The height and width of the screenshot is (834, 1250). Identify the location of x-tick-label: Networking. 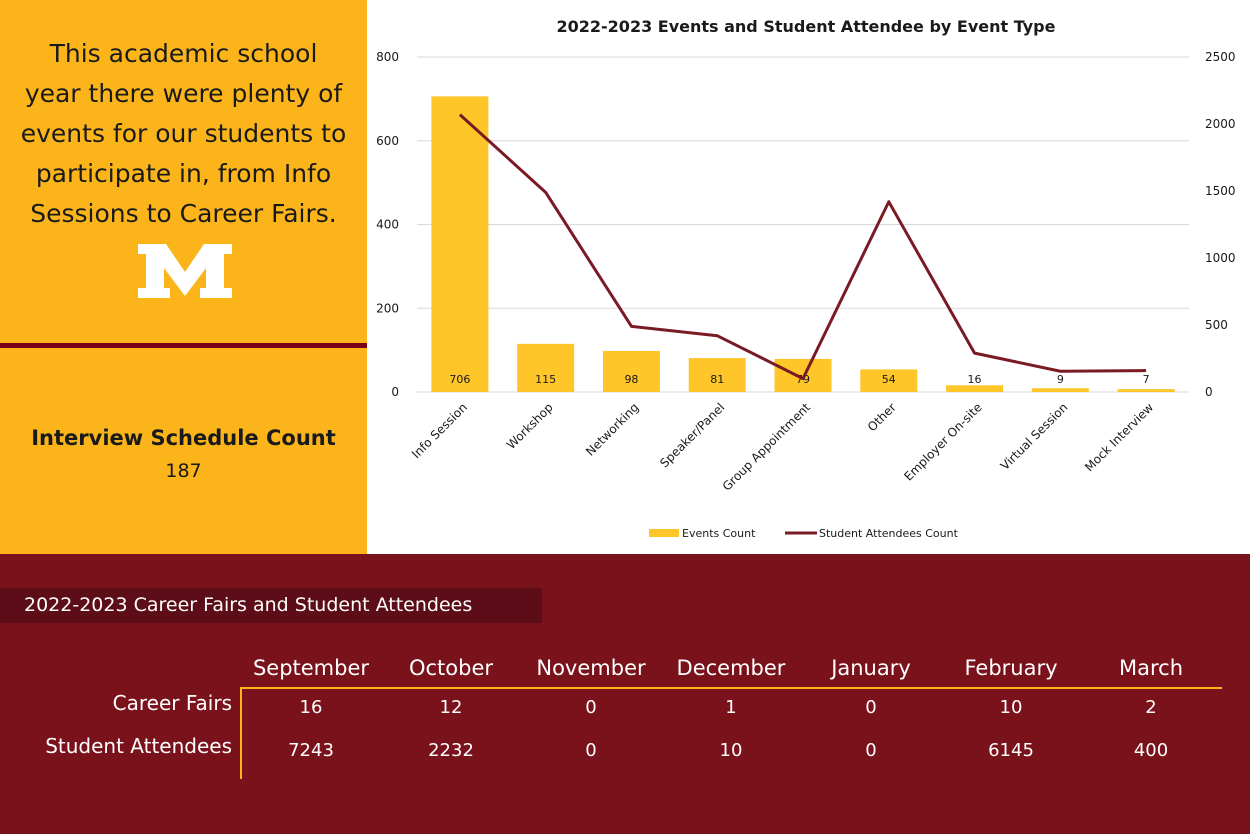
(612, 429).